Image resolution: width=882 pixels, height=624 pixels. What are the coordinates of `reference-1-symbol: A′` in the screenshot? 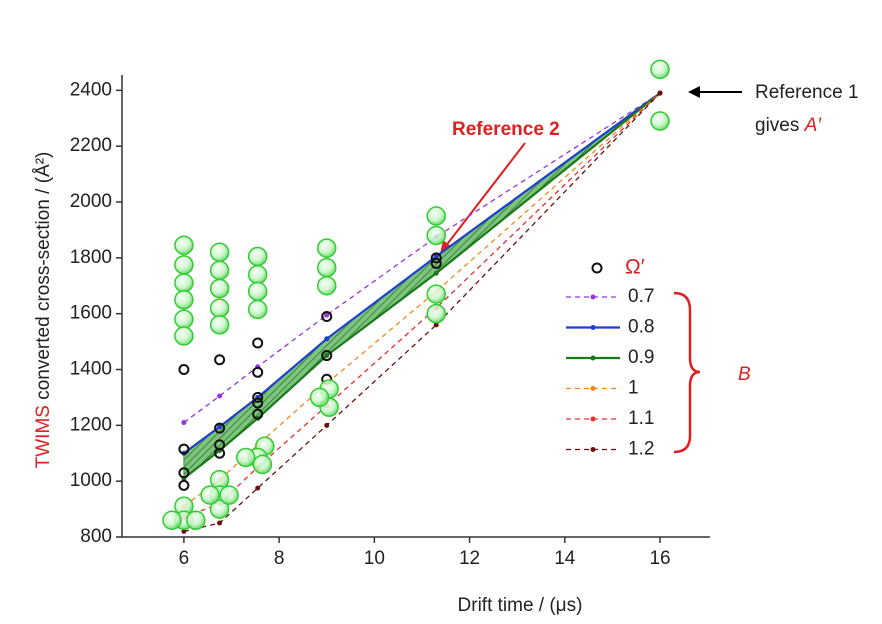 It's located at (813, 125).